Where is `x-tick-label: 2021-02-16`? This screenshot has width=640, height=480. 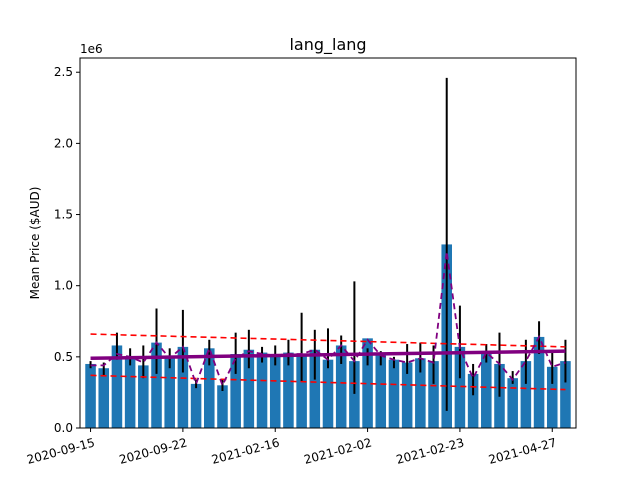 x-tick-label: 2021-02-16 is located at coordinates (245, 451).